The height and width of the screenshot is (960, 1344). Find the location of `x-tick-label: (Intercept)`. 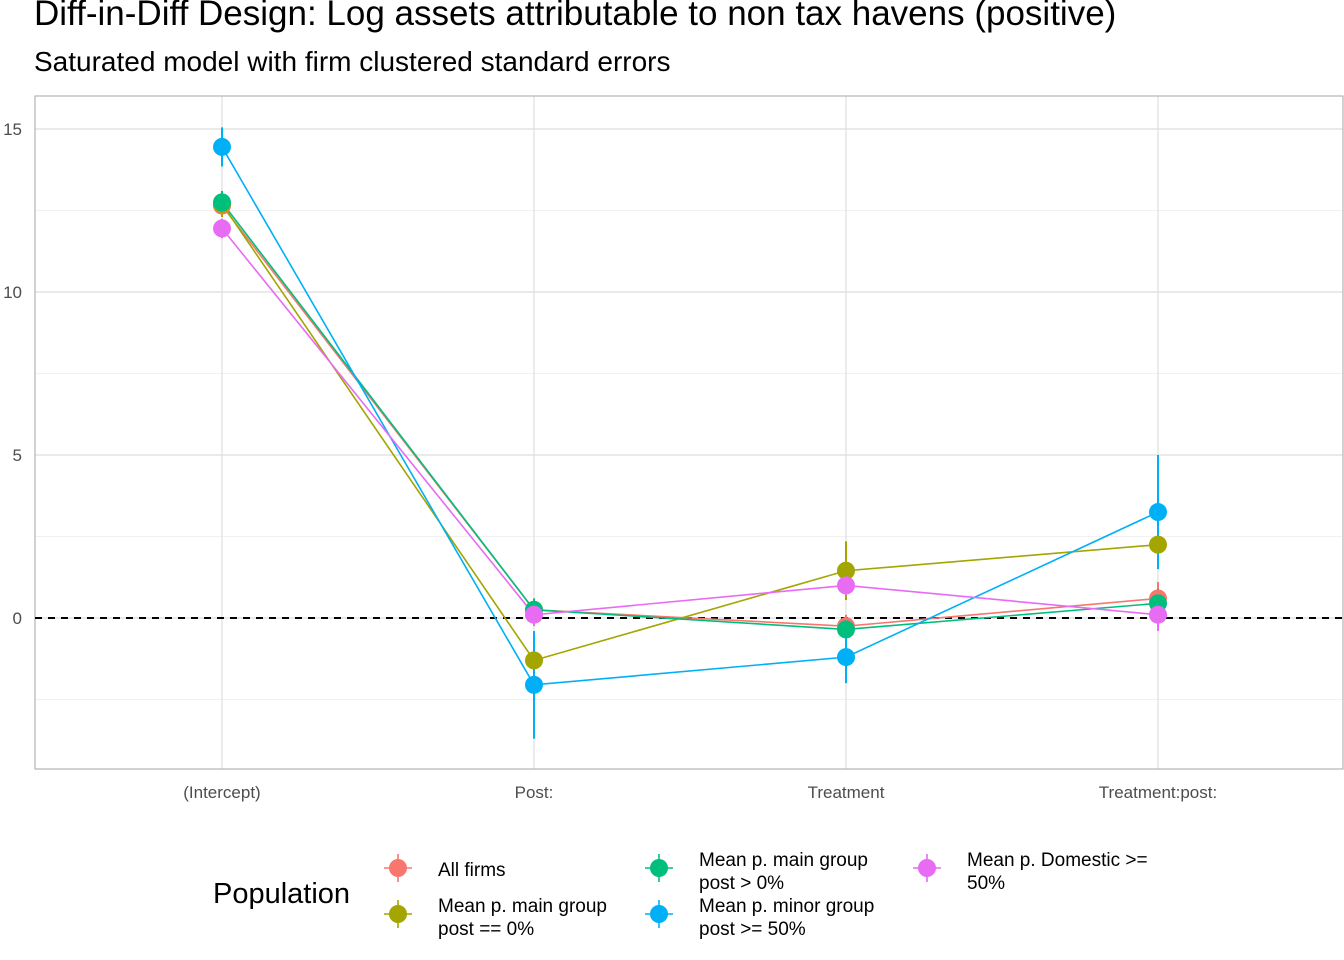

x-tick-label: (Intercept) is located at coordinates (221, 792).